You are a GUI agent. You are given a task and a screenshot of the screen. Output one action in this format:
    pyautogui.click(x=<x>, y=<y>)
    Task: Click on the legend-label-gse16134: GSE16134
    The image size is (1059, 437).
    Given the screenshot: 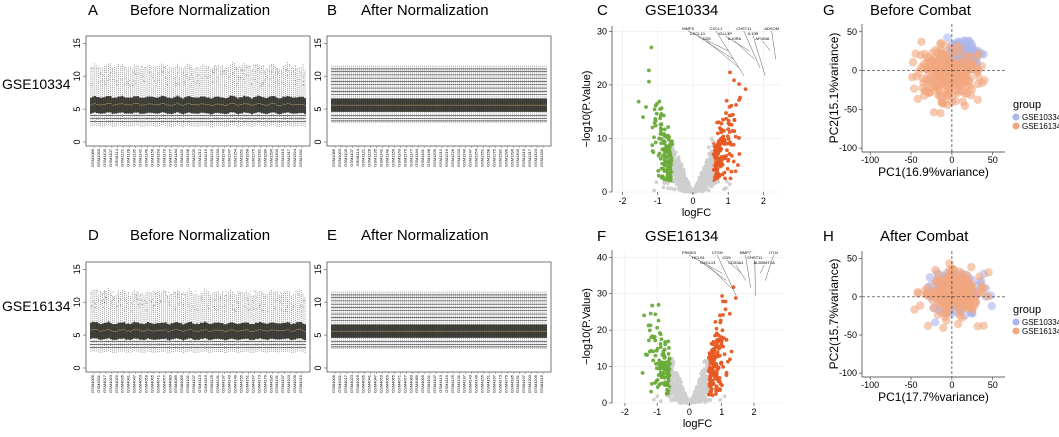 What is the action you would take?
    pyautogui.click(x=1040, y=331)
    